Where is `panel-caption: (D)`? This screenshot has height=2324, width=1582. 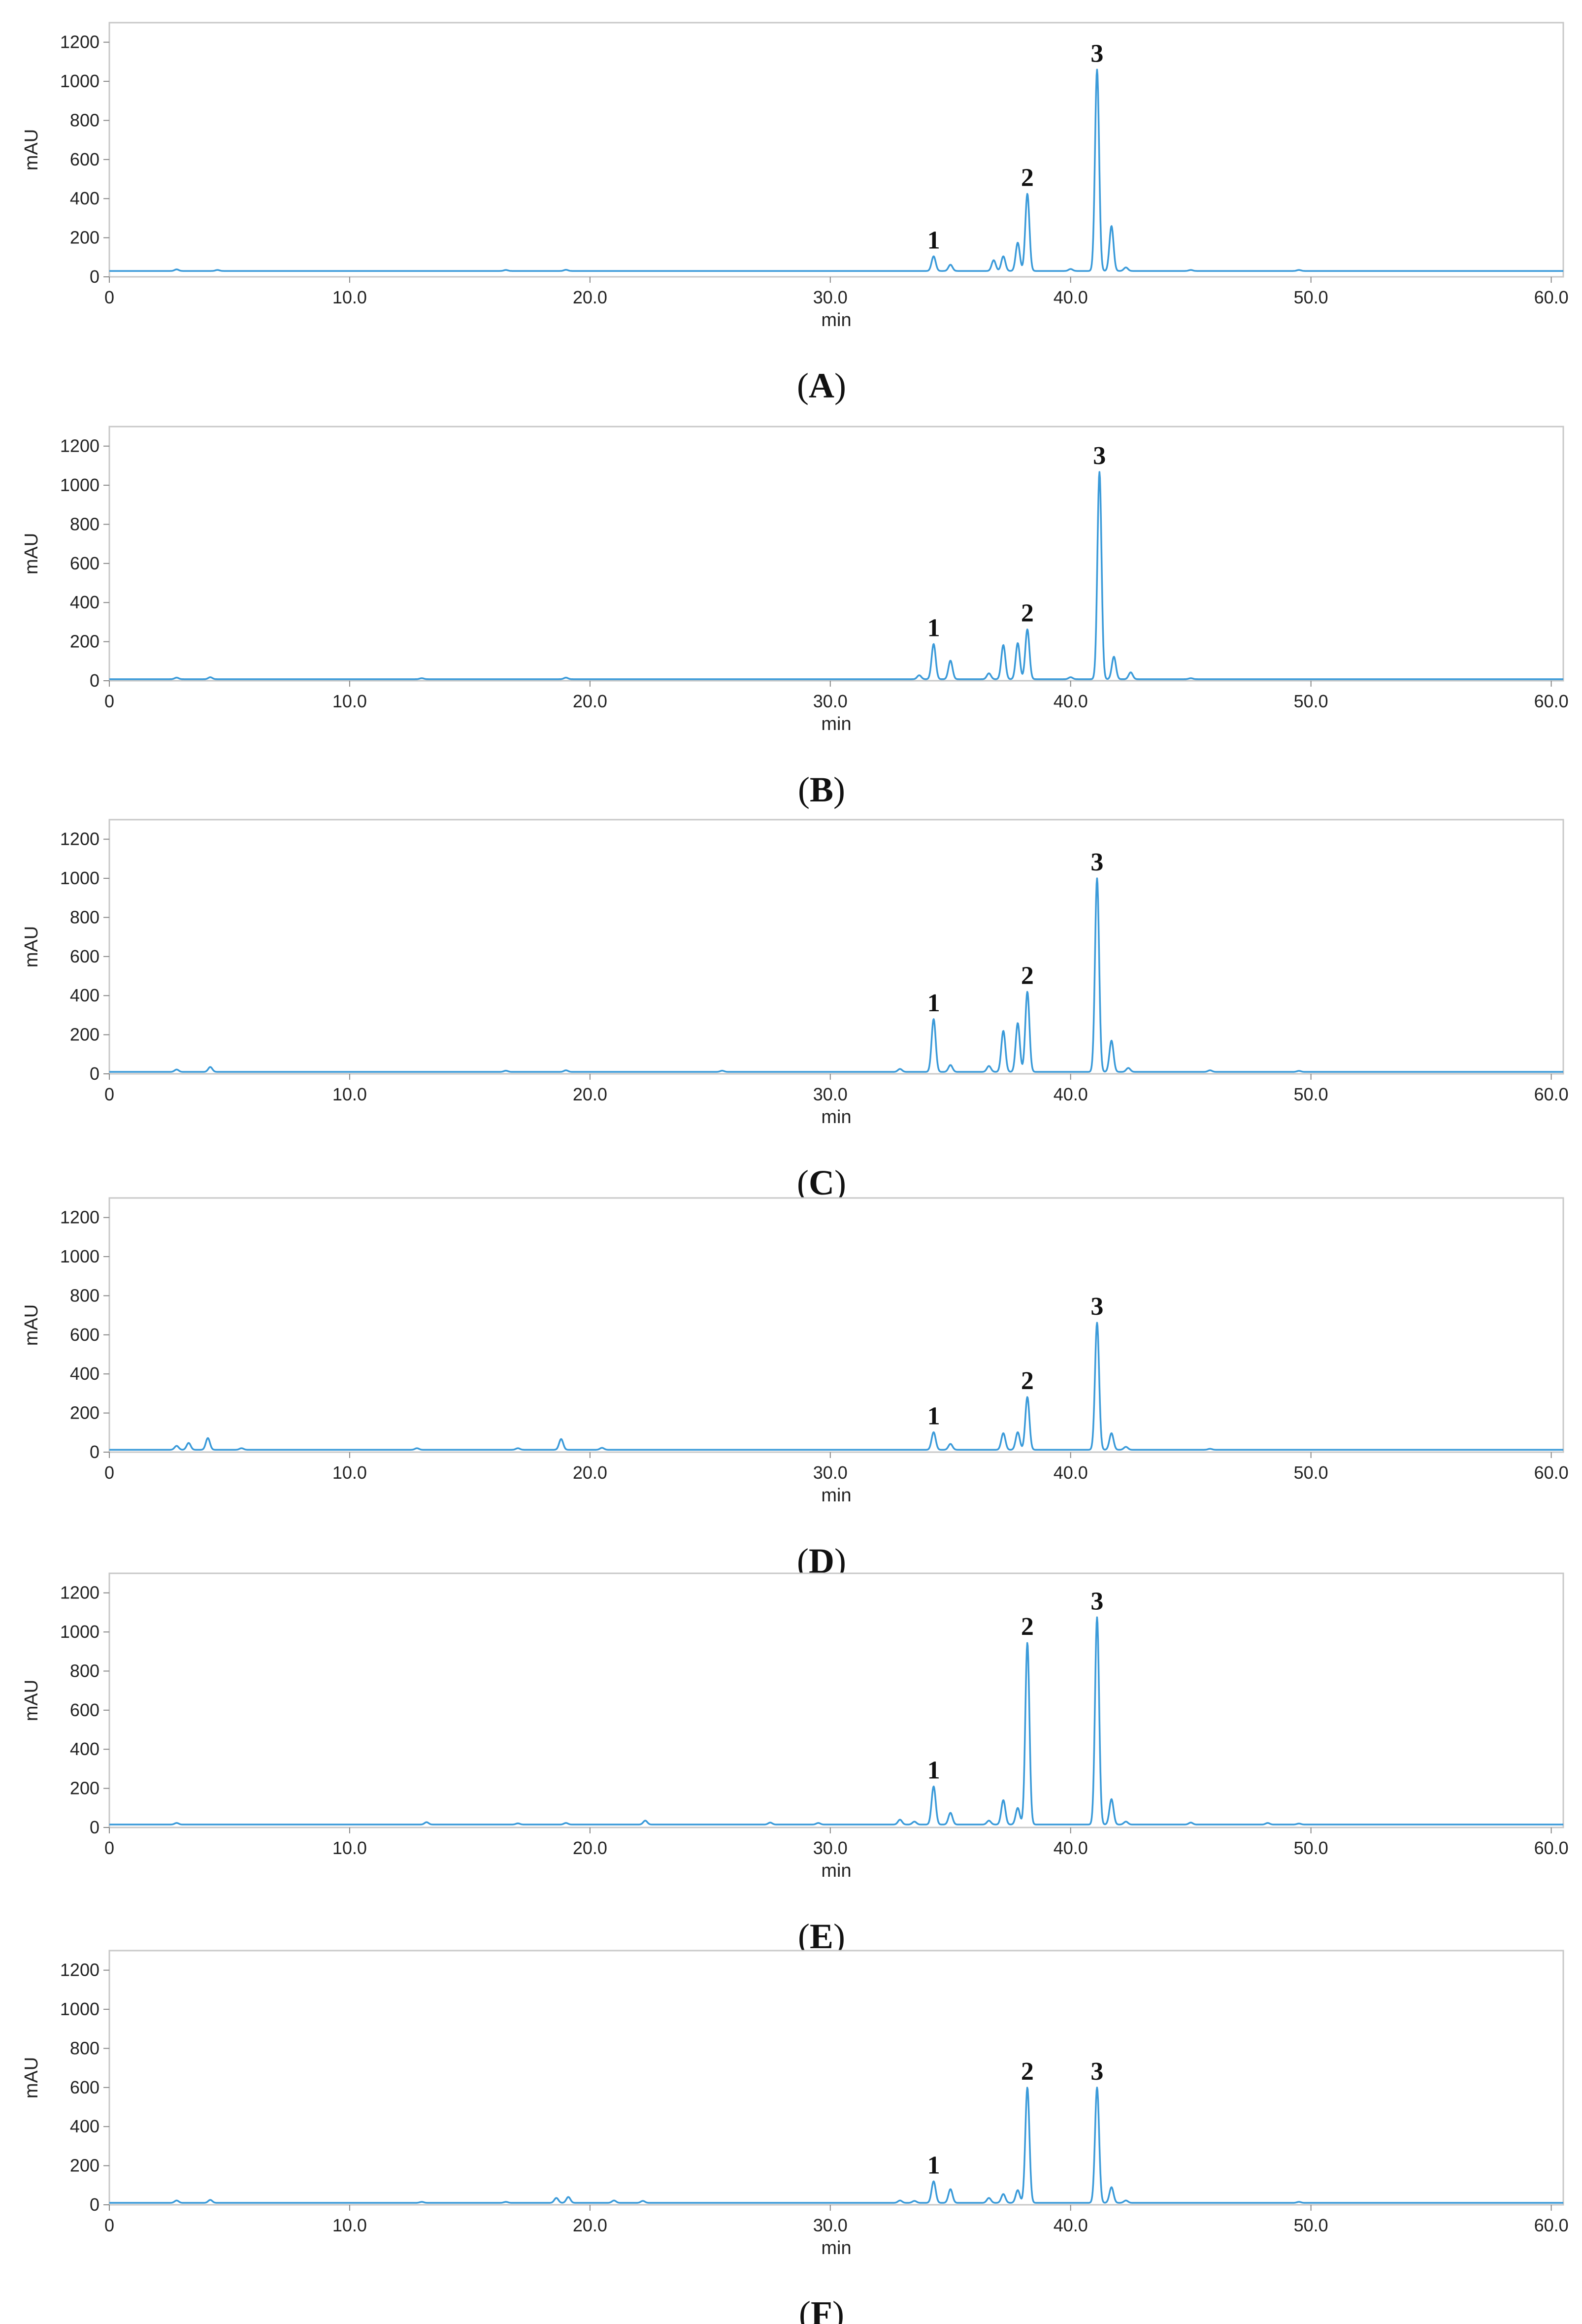 panel-caption: (D) is located at coordinates (821, 1561).